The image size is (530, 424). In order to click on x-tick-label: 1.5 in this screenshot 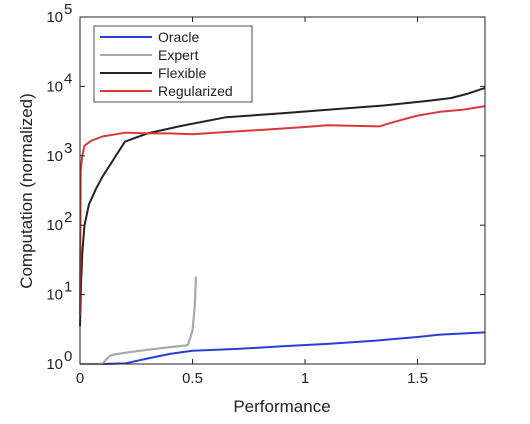, I will do `click(417, 378)`.